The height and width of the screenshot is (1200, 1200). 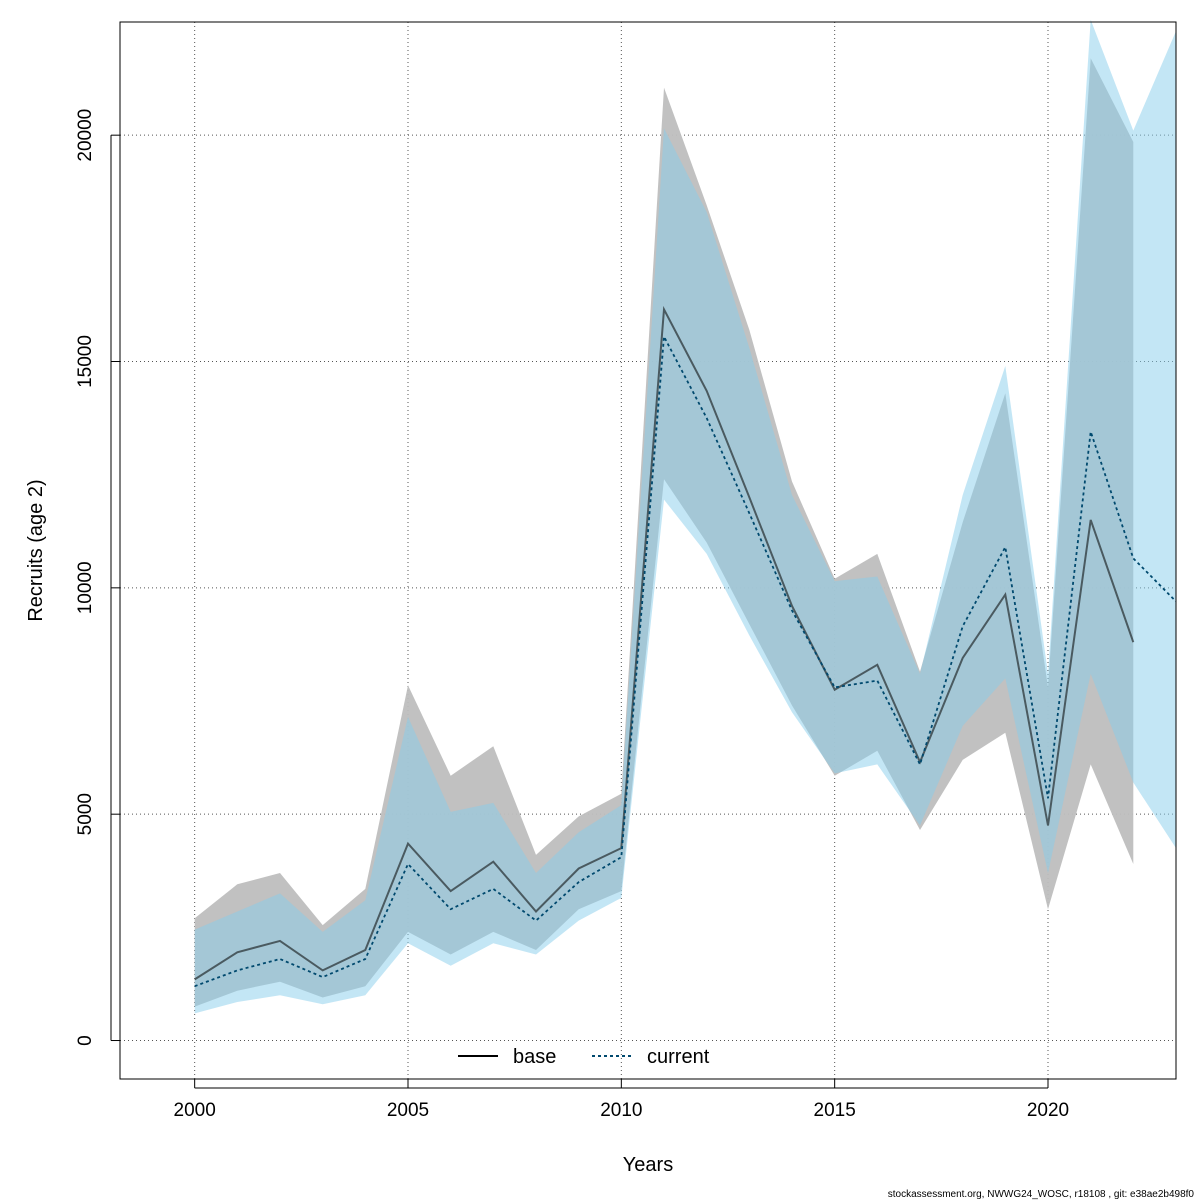 What do you see at coordinates (85, 135) in the screenshot?
I see `y-tick-label: 20000` at bounding box center [85, 135].